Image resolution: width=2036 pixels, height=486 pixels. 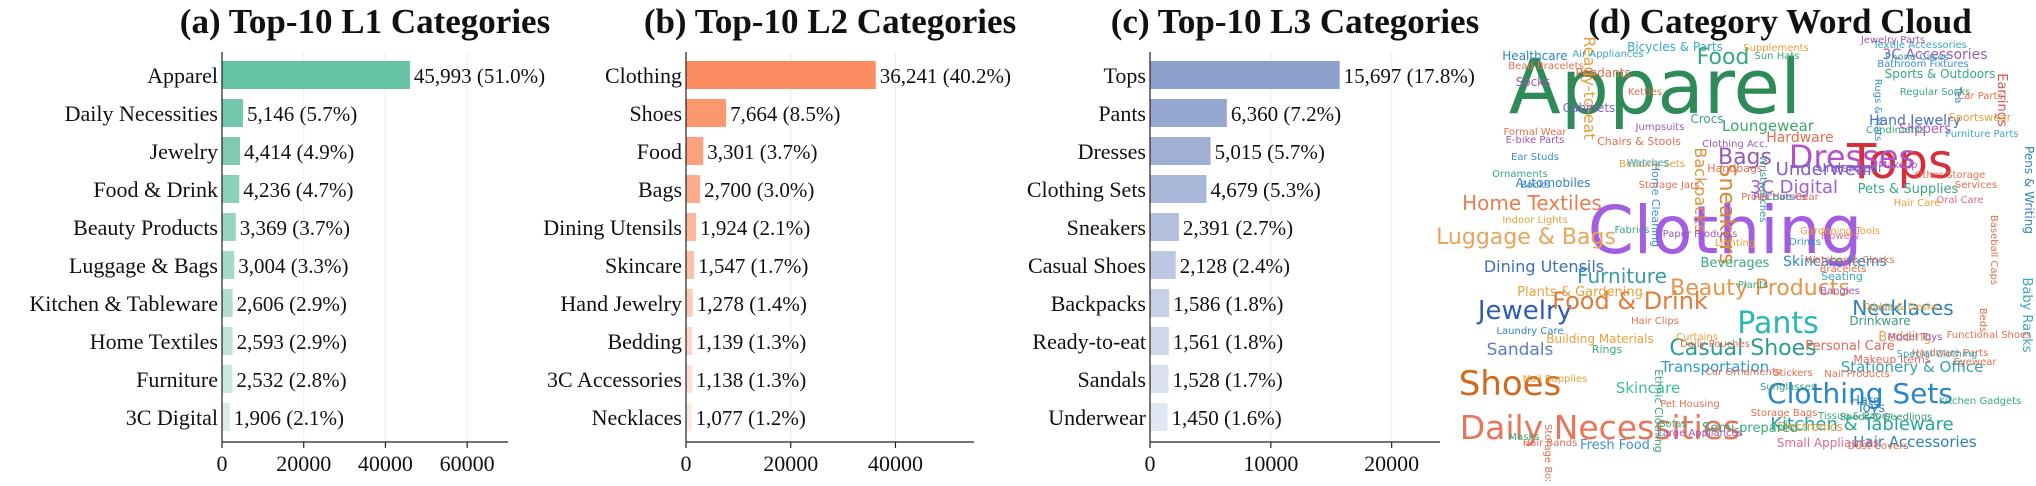 What do you see at coordinates (1655, 321) in the screenshot?
I see `word-cloud-word: Hair Clips` at bounding box center [1655, 321].